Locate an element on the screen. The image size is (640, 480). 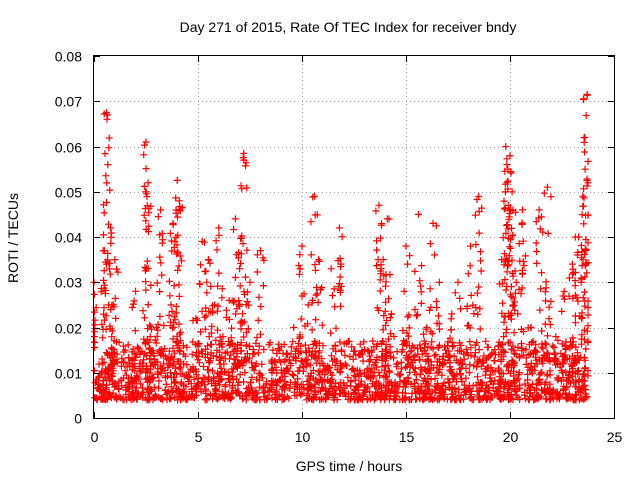
y-tick-label: 0.02 is located at coordinates (68, 329).